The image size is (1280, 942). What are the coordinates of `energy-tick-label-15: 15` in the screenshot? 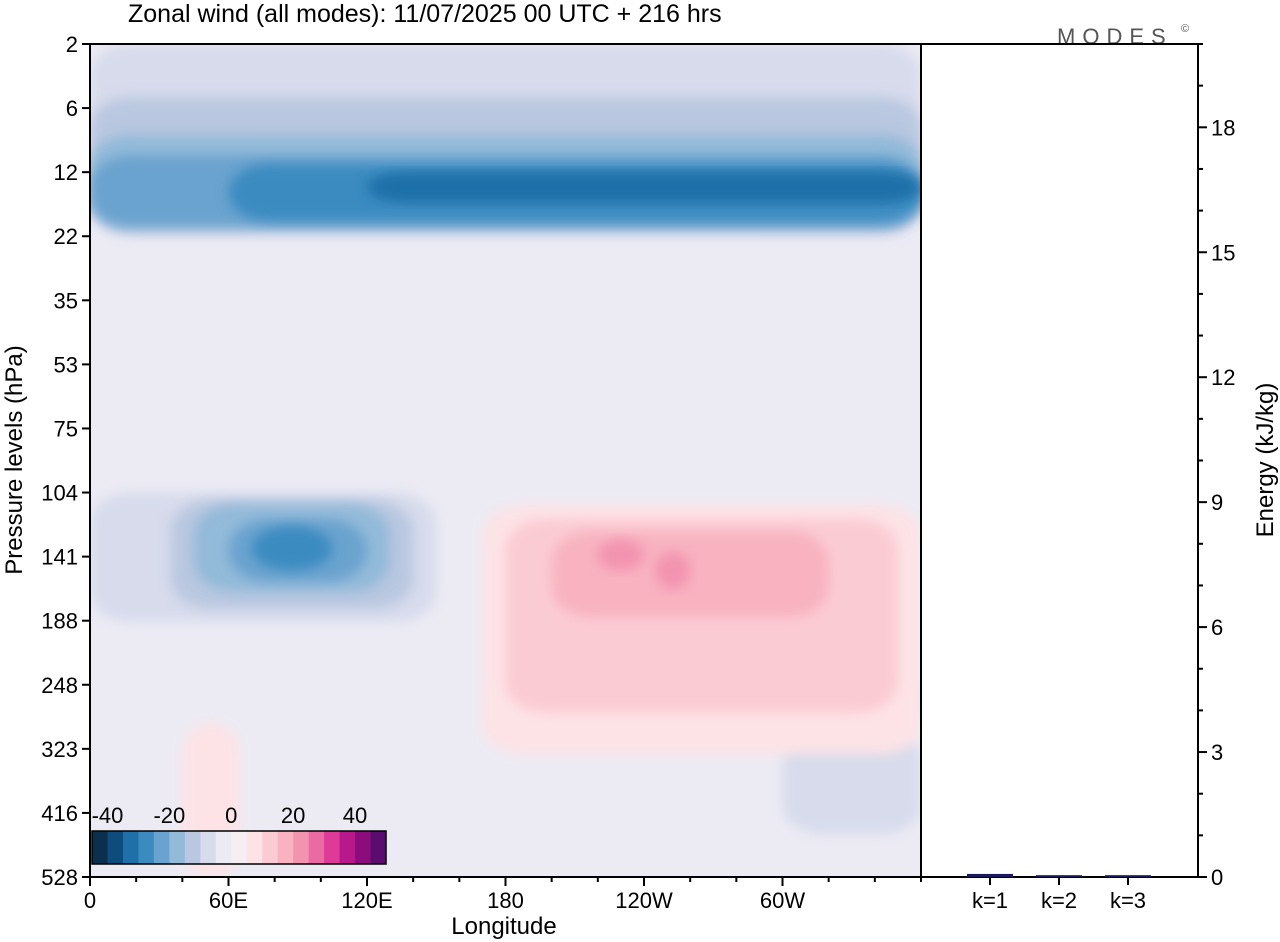 It's located at (1223, 252).